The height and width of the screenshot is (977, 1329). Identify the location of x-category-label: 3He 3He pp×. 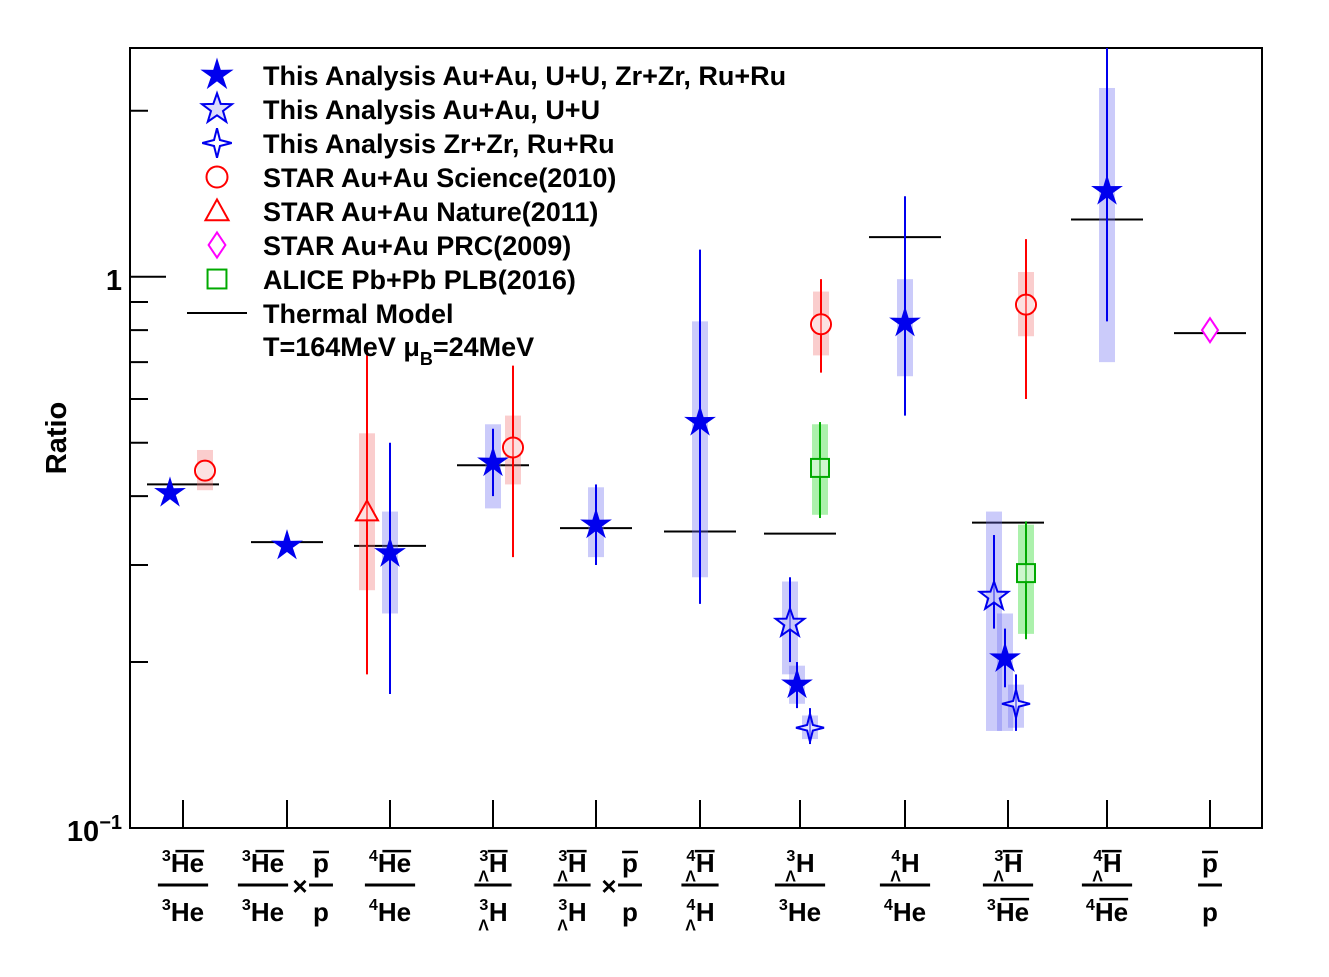
(285, 887).